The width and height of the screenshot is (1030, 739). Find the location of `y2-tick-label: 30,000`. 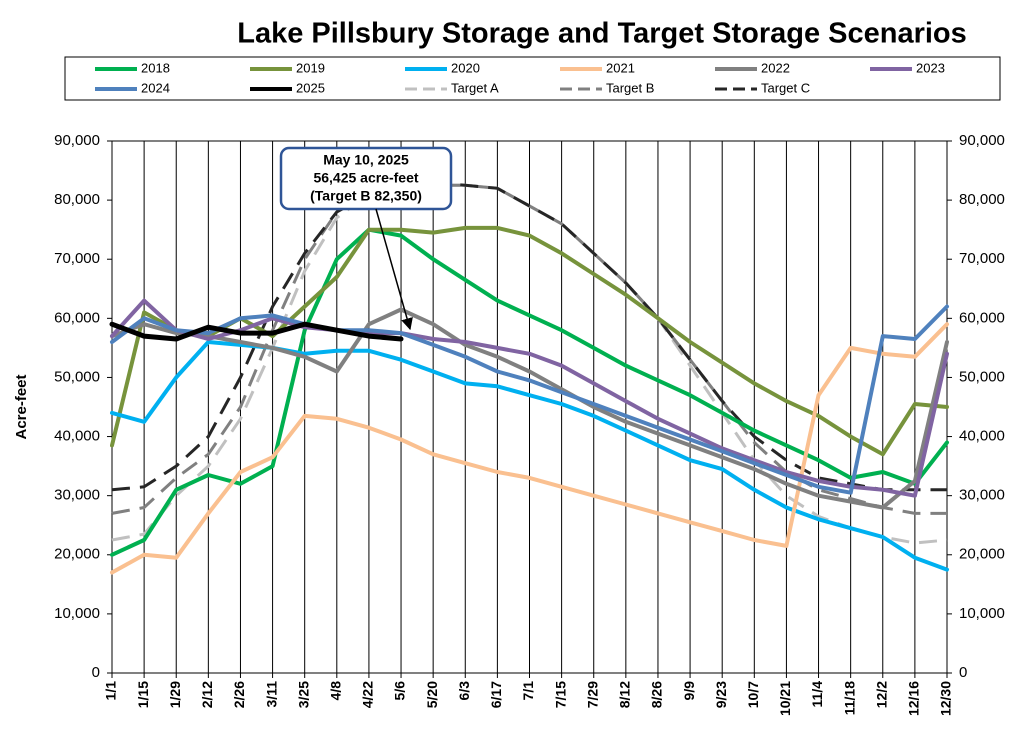

y2-tick-label: 30,000 is located at coordinates (982, 495).